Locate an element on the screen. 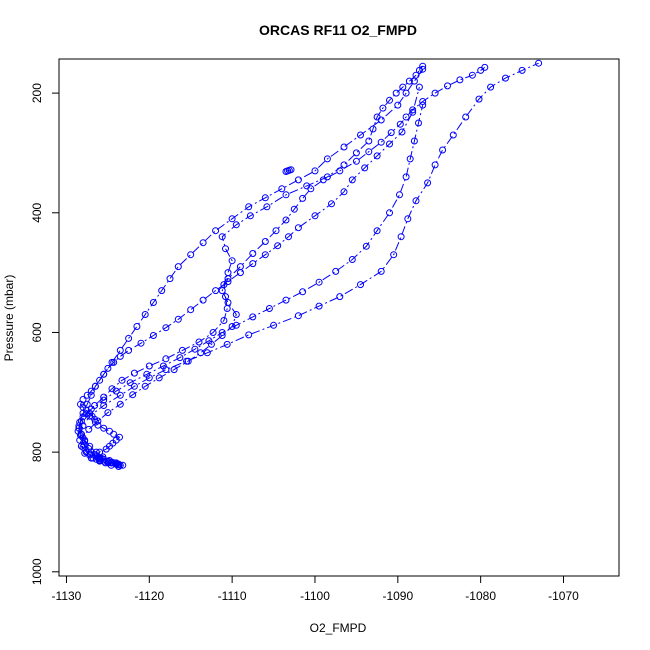 The width and height of the screenshot is (650, 650). x-axis-label: O2_FMPD is located at coordinates (338, 628).